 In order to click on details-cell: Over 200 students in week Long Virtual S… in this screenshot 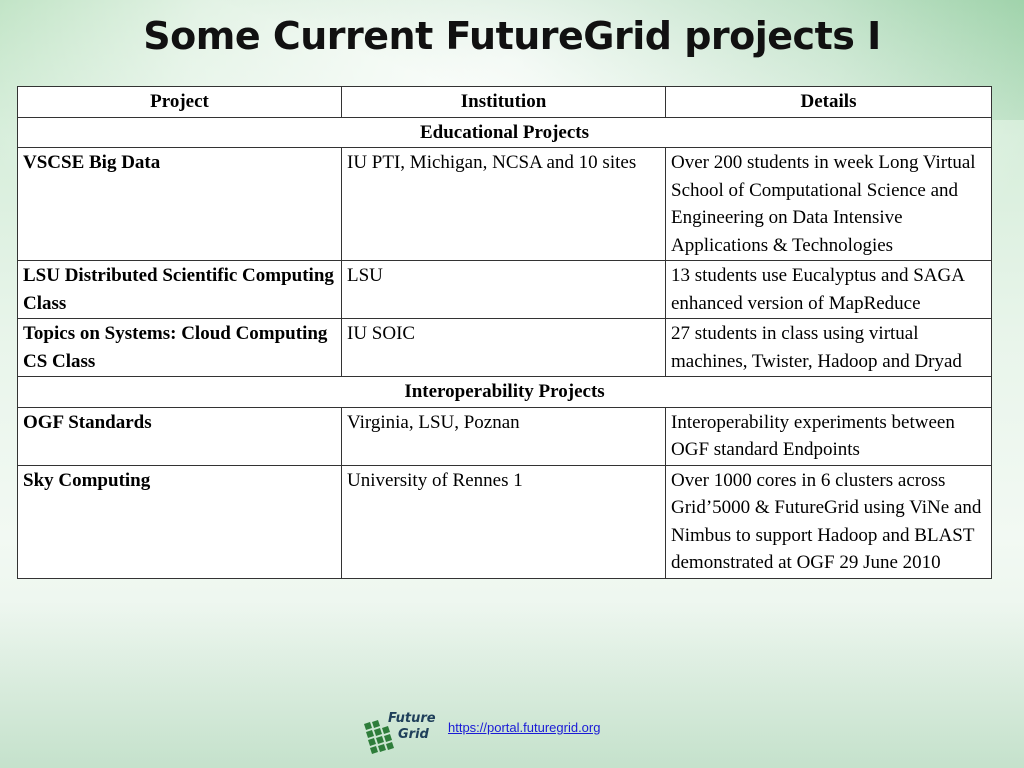, I will do `click(828, 204)`.